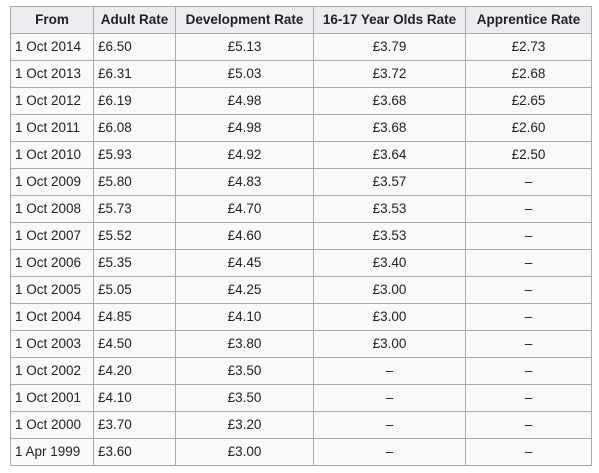  Describe the element at coordinates (134, 47) in the screenshot. I see `cell-adult-rate: £6.50` at that location.